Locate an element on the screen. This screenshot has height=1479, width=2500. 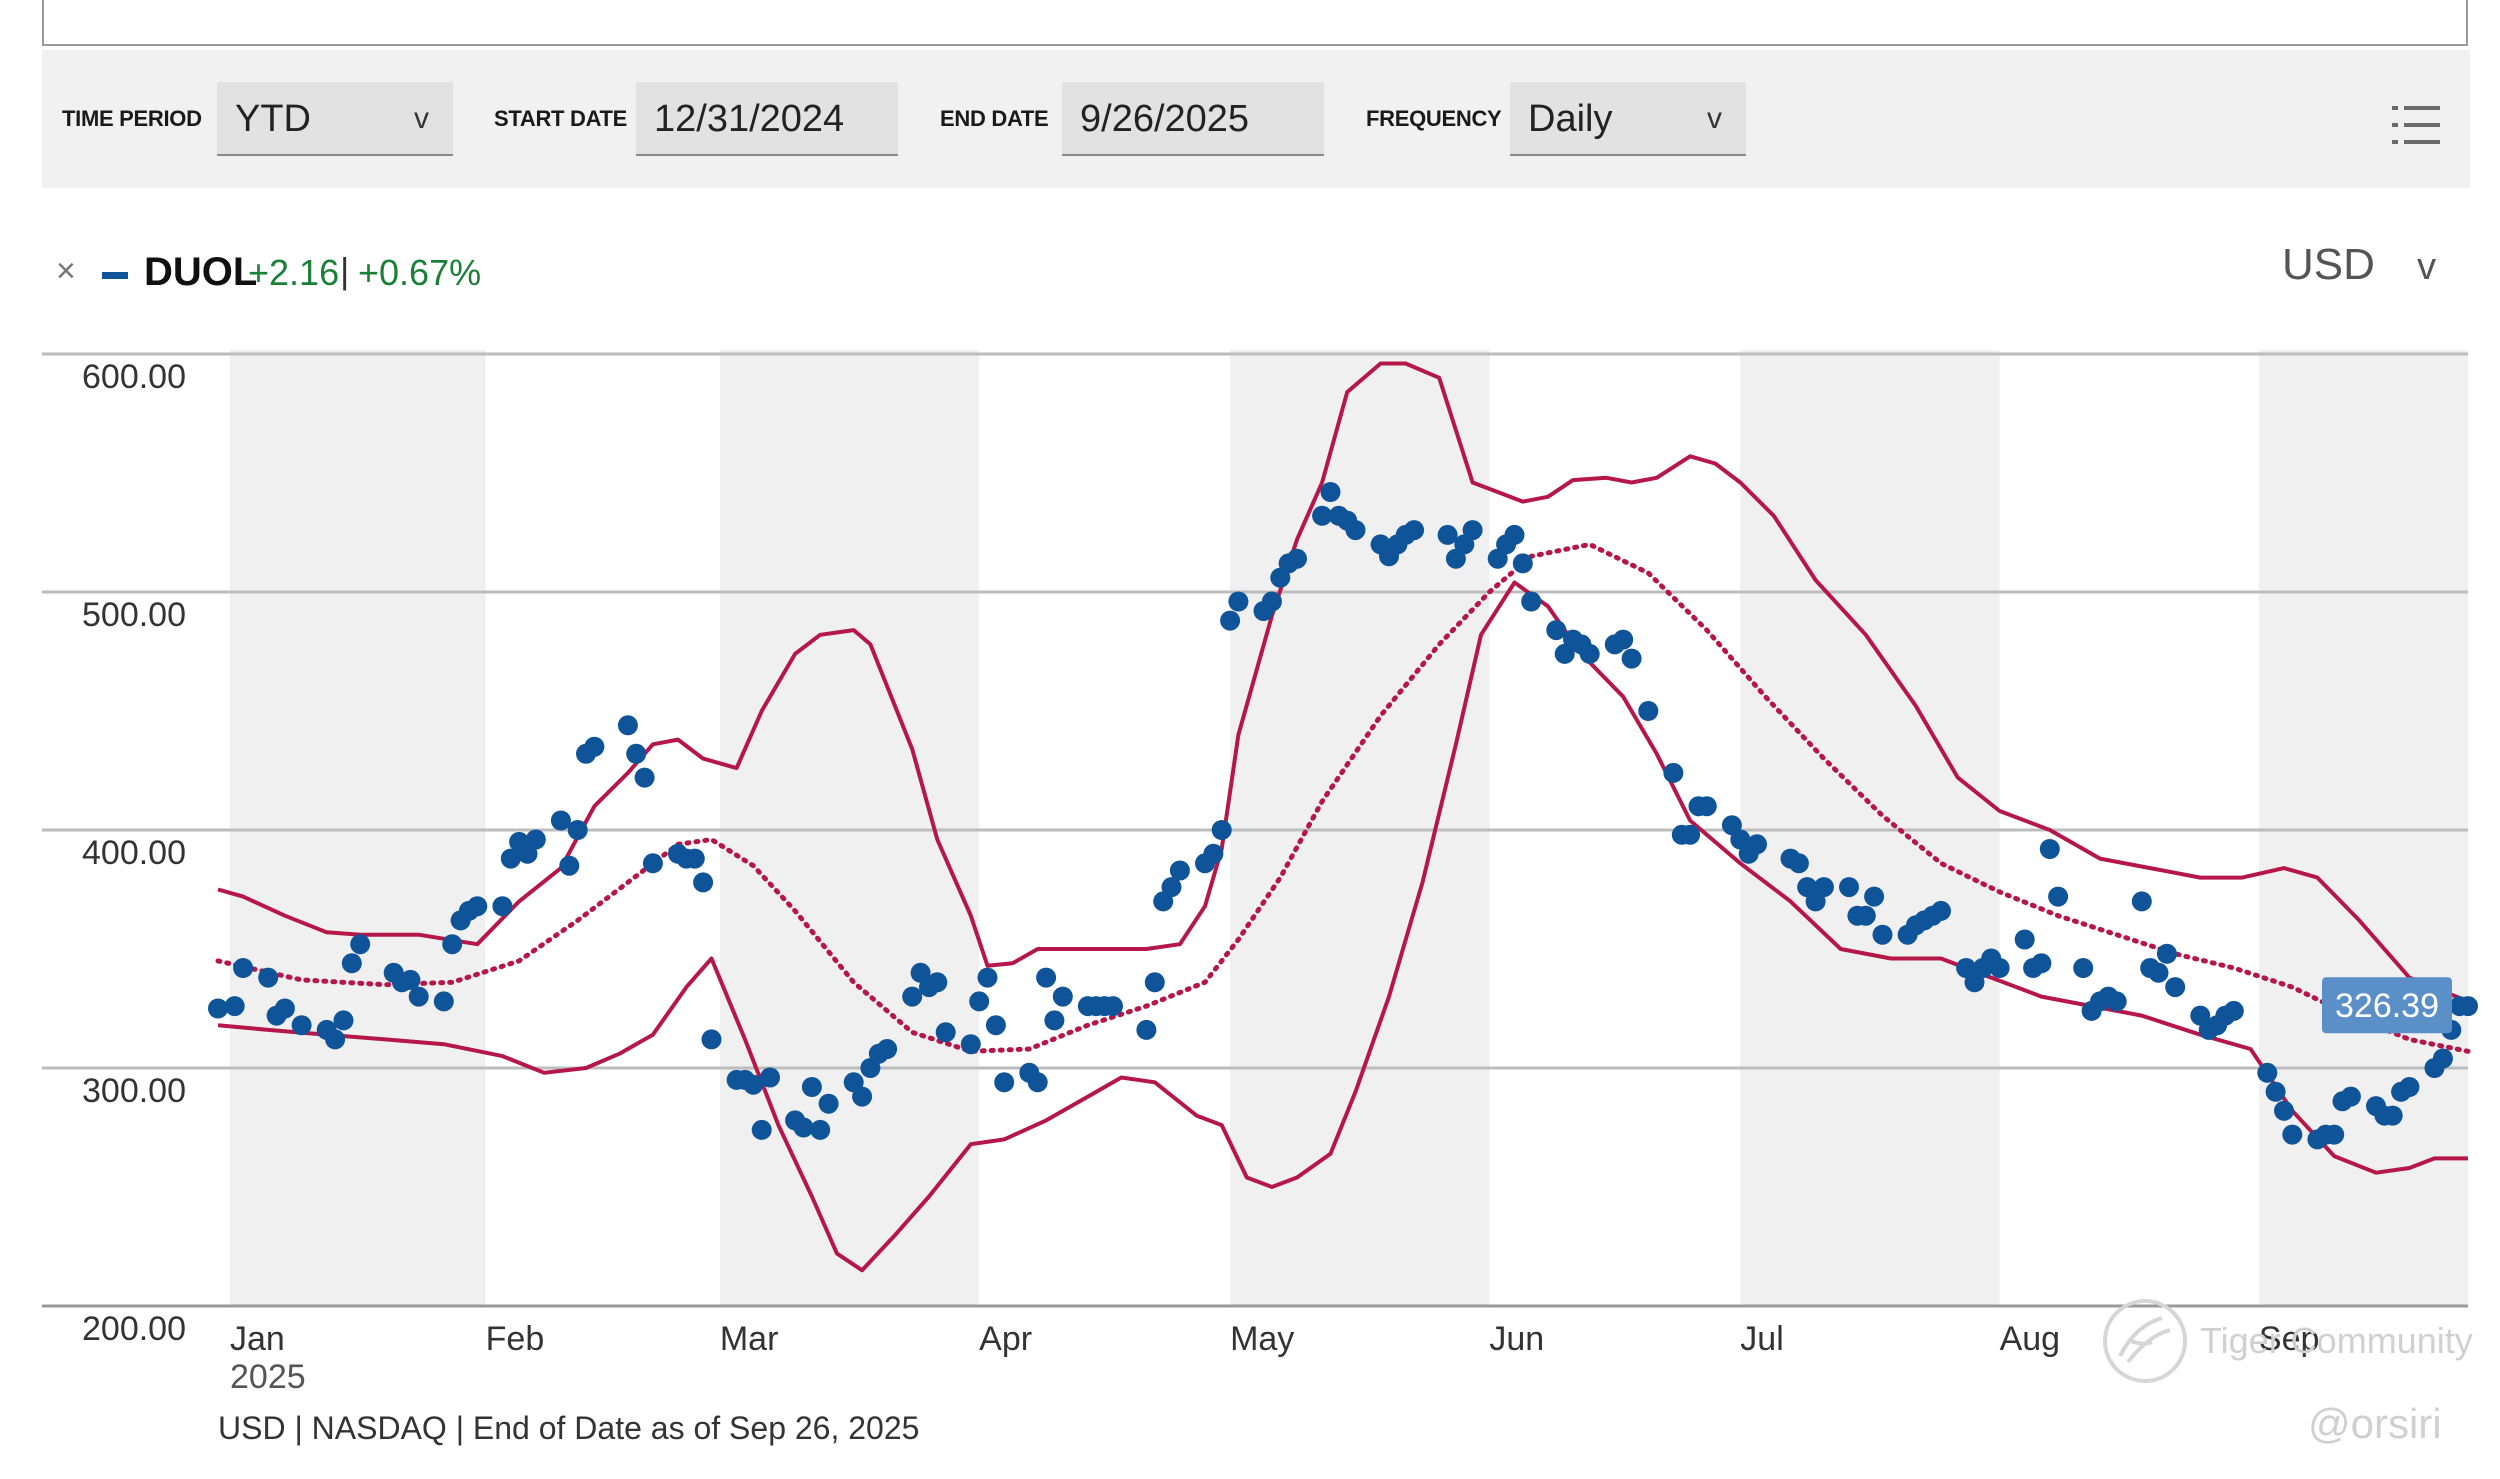
currency-select: USD v is located at coordinates (2359, 265).